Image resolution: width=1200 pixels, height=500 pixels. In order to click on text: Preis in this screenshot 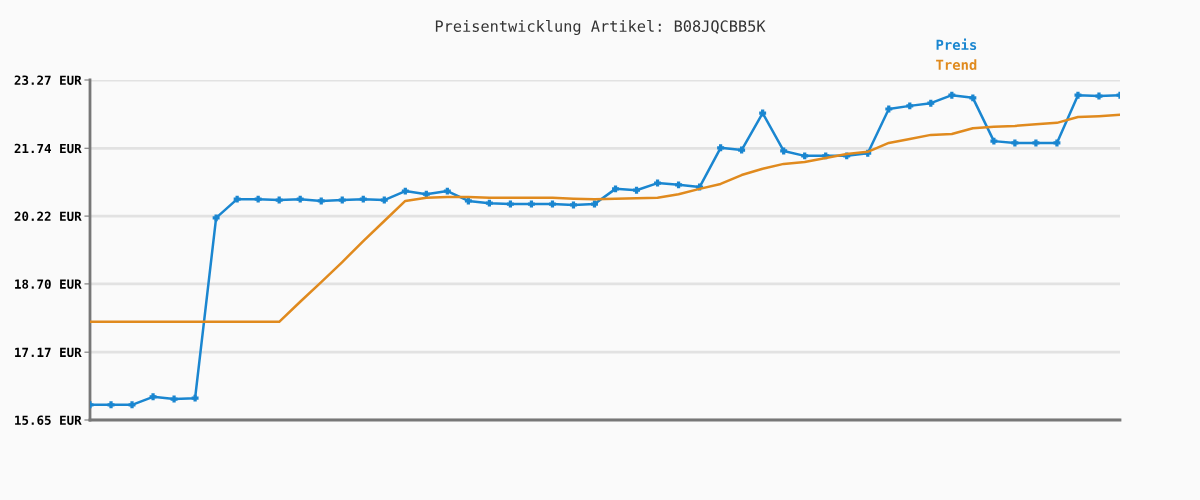, I will do `click(956, 44)`.